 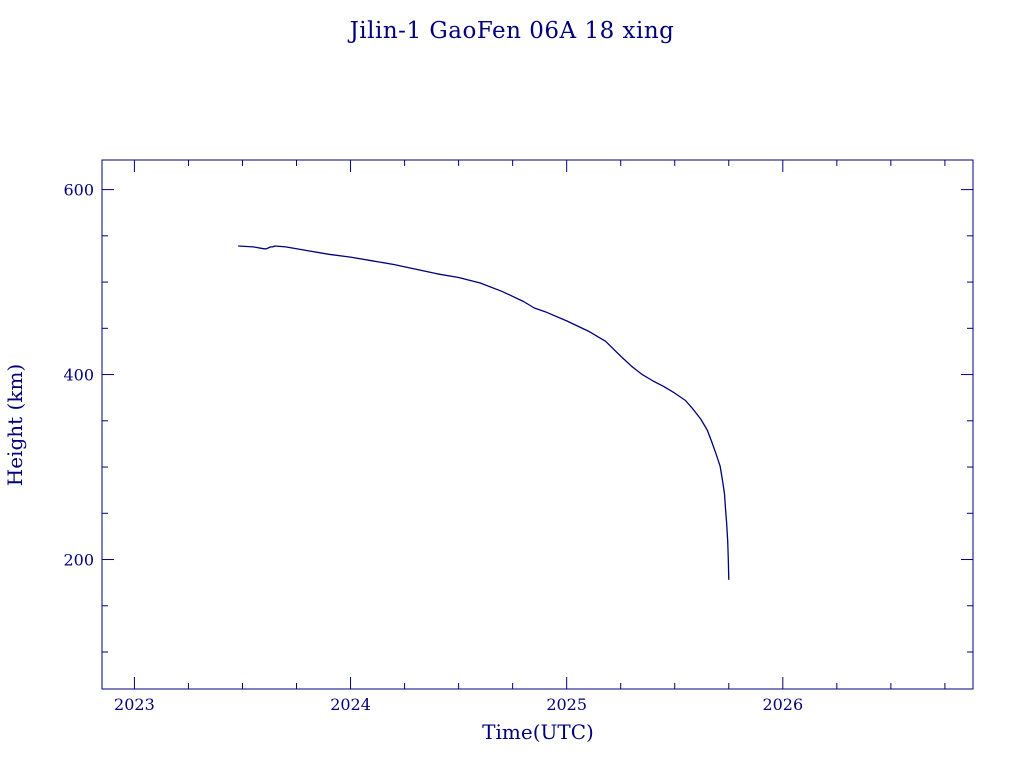 I want to click on x-axis-label: Time(UTC), so click(x=538, y=732).